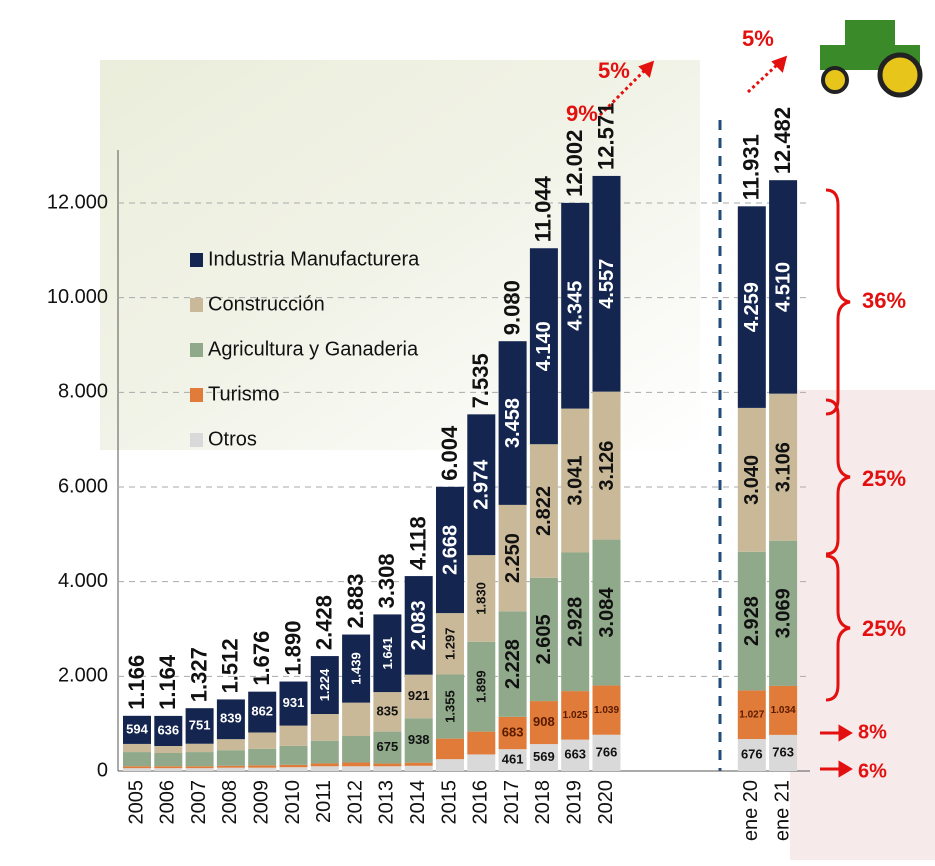 The height and width of the screenshot is (866, 935). What do you see at coordinates (198, 674) in the screenshot?
I see `total-label: 1.327` at bounding box center [198, 674].